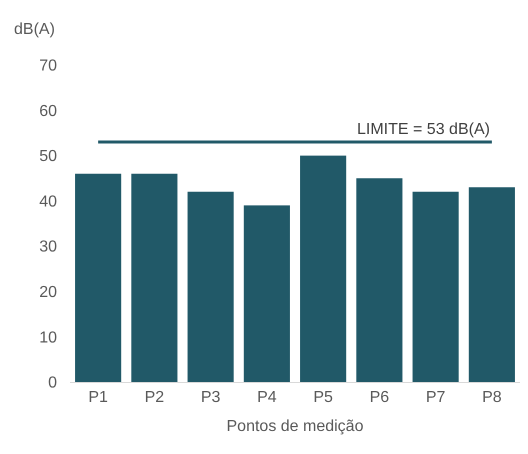 Image resolution: width=528 pixels, height=454 pixels. What do you see at coordinates (48, 111) in the screenshot?
I see `y-tick-label: 60` at bounding box center [48, 111].